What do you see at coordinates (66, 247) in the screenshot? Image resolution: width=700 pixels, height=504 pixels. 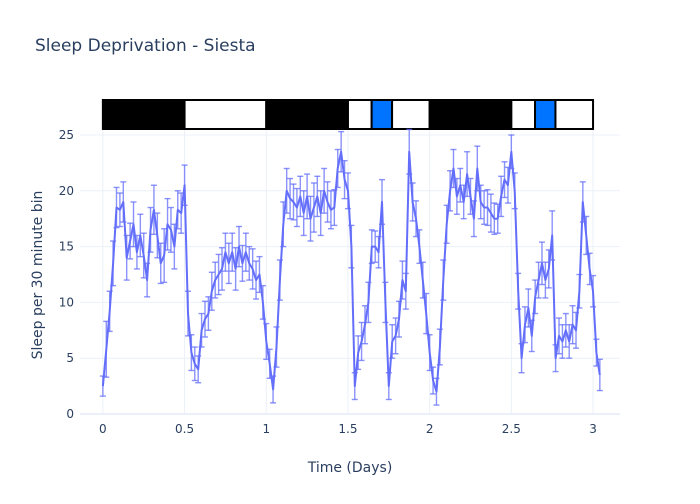 I see `y-tick-label: 15` at bounding box center [66, 247].